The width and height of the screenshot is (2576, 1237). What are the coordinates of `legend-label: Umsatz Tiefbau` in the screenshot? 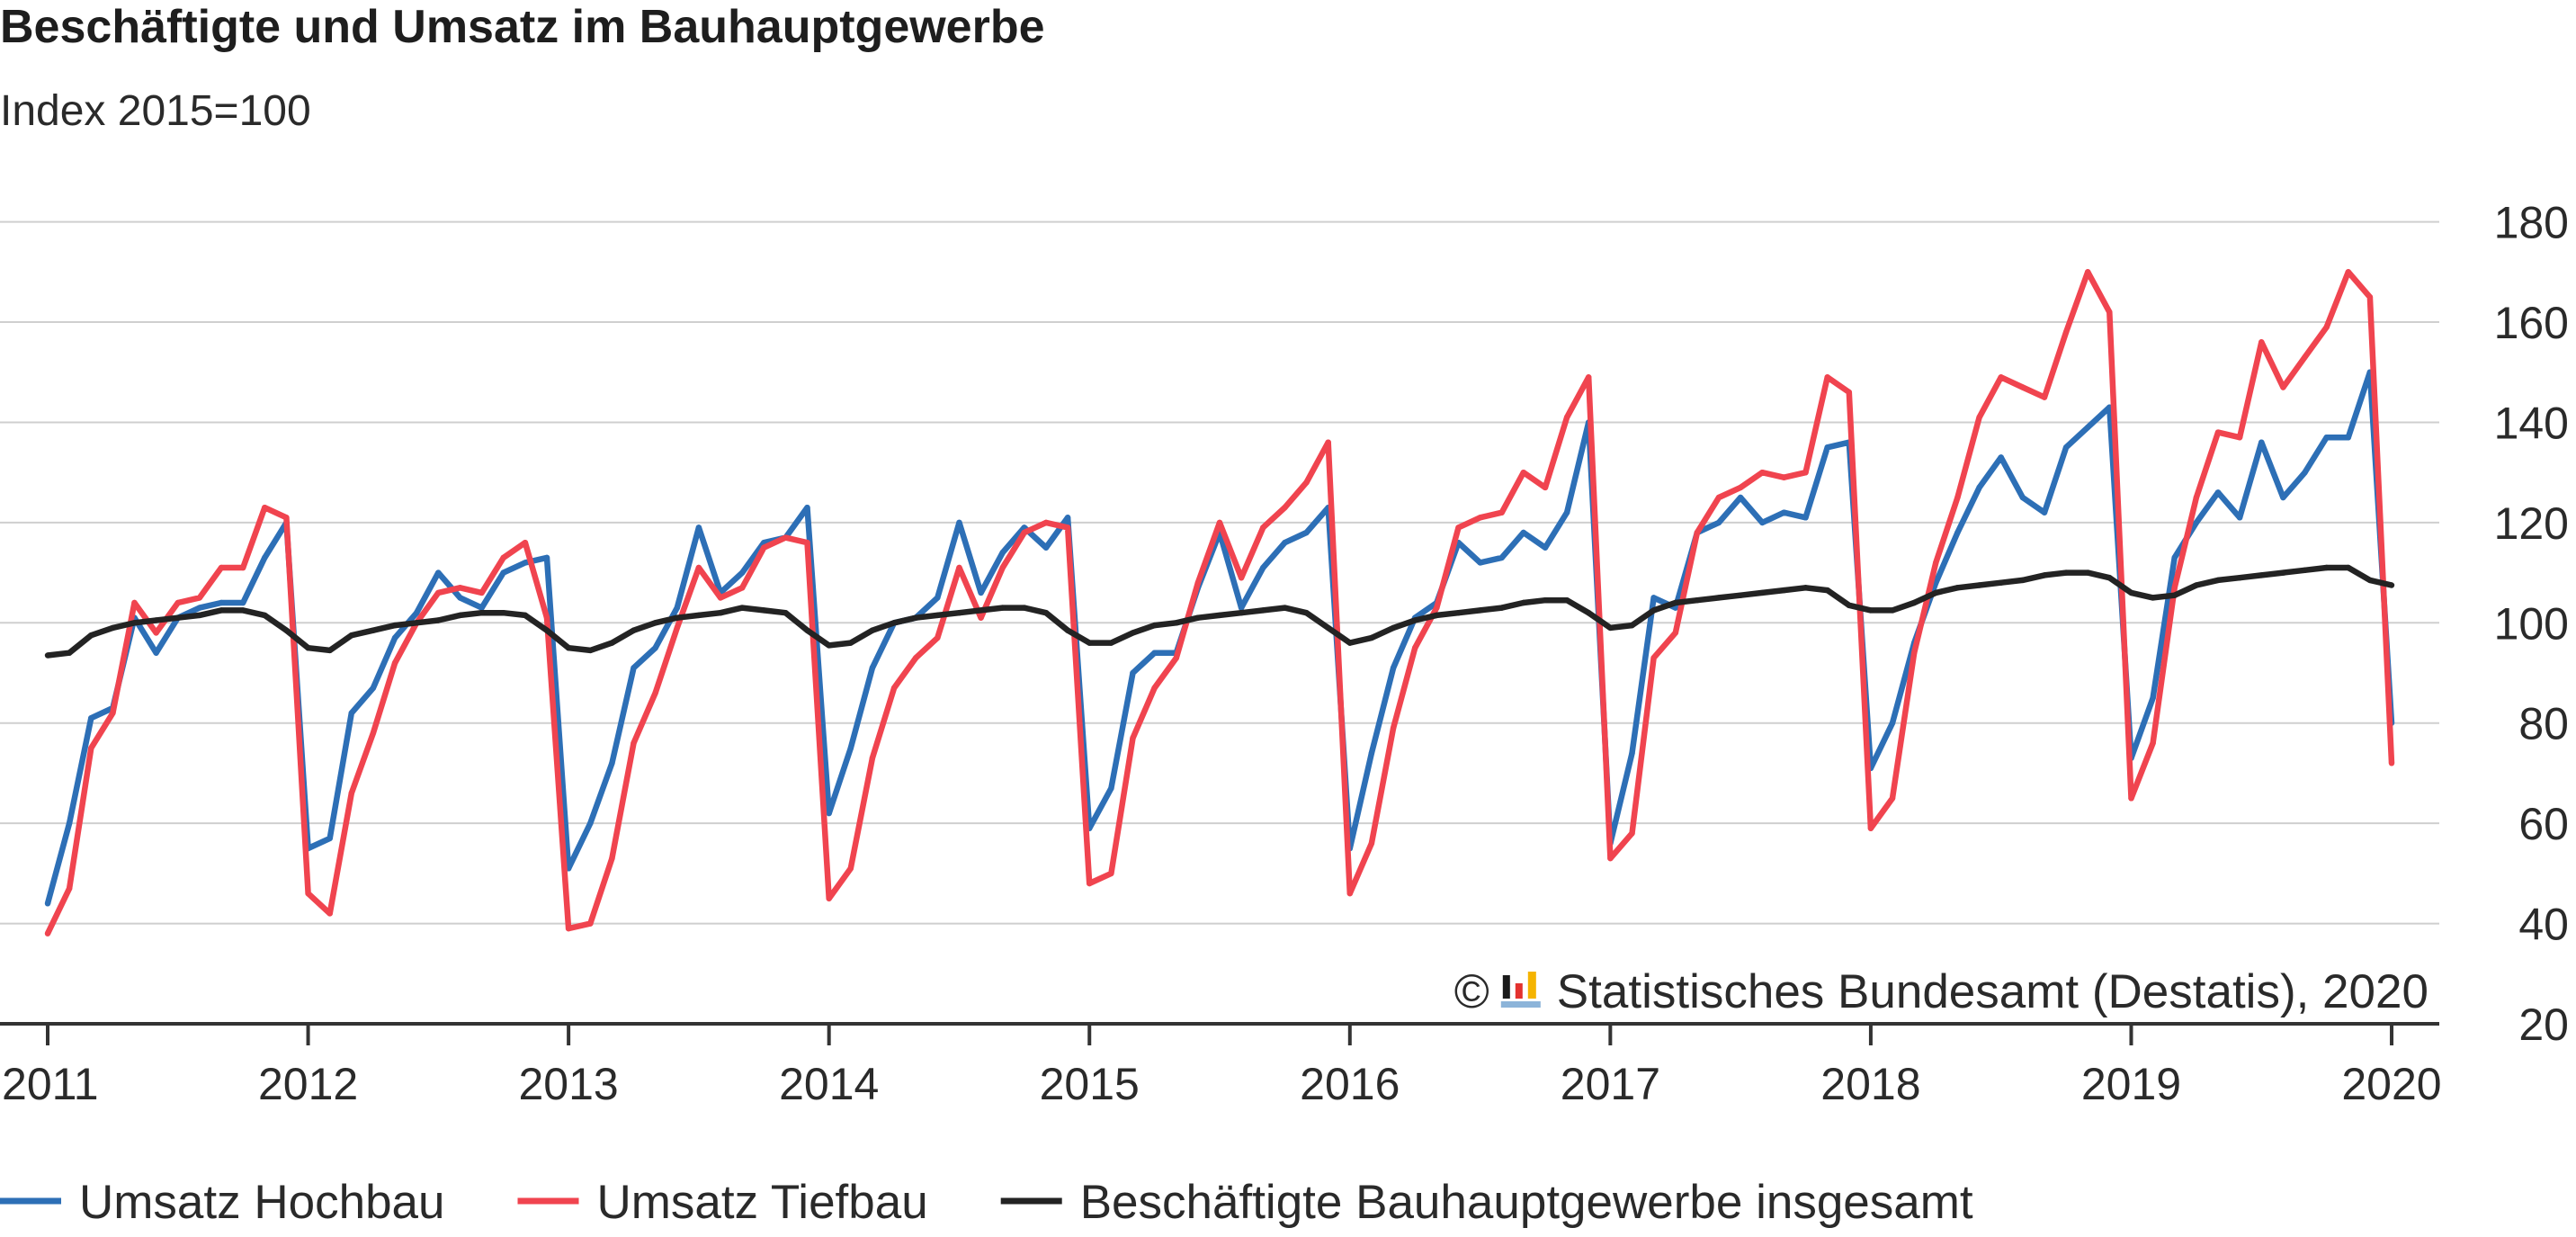 It's located at (762, 1202).